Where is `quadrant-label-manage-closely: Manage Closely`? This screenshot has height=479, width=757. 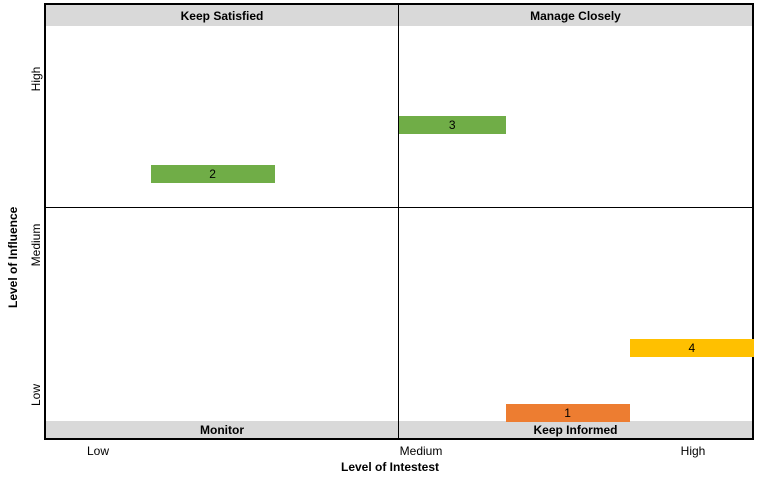
quadrant-label-manage-closely: Manage Closely is located at coordinates (575, 16).